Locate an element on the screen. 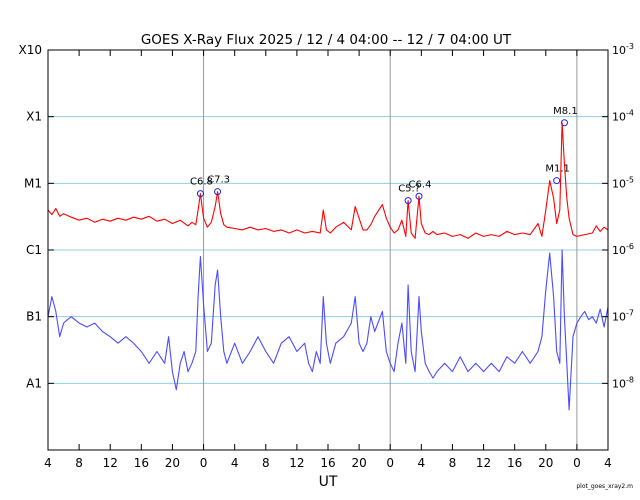  flare-label: M1.1 is located at coordinates (557, 169).